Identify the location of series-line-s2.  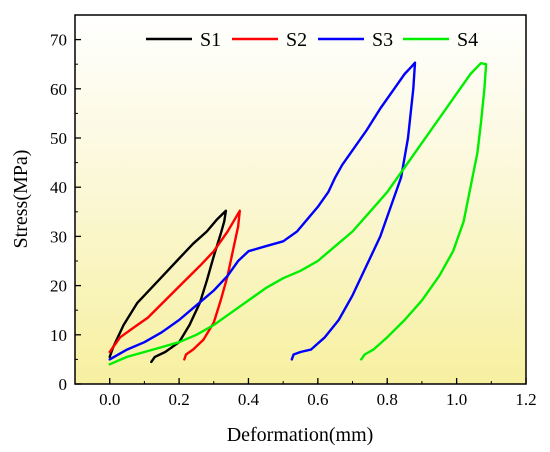
(174, 285).